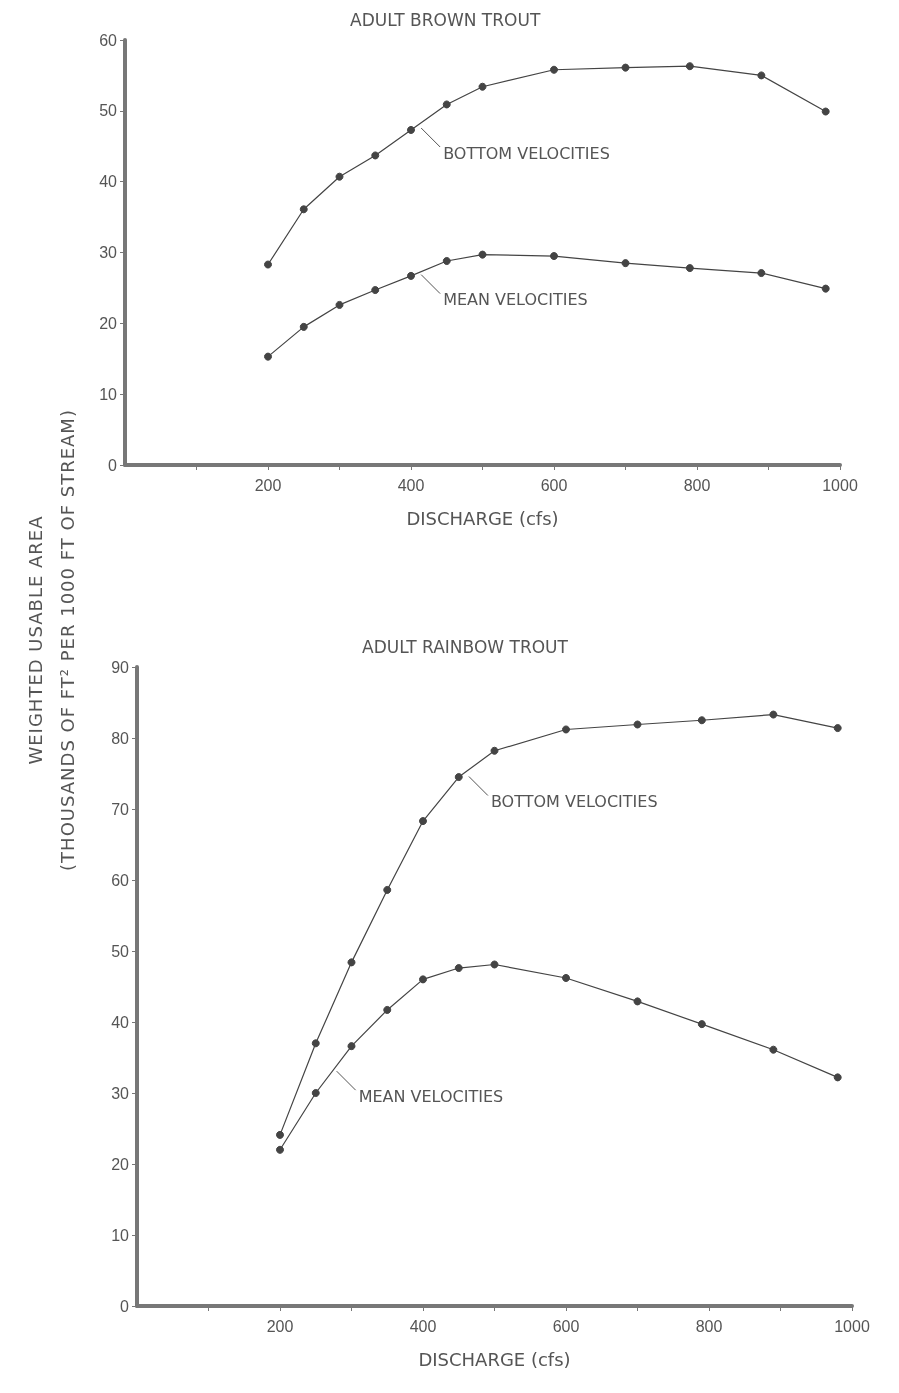 This screenshot has width=899, height=1393. I want to click on chart-title: ADULT BROWN TROUT, so click(445, 19).